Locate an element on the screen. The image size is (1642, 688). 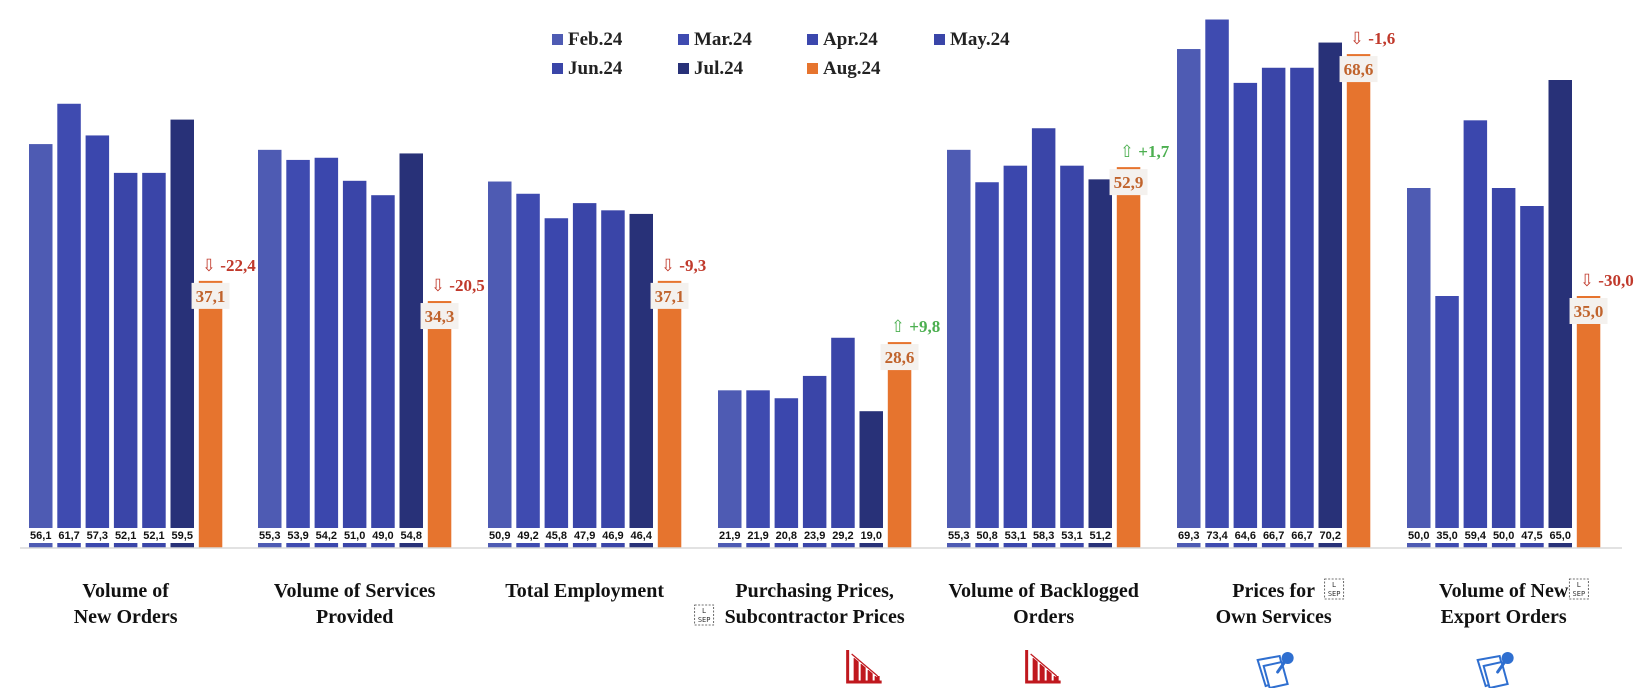
value-label: 53,1 is located at coordinates (1071, 536).